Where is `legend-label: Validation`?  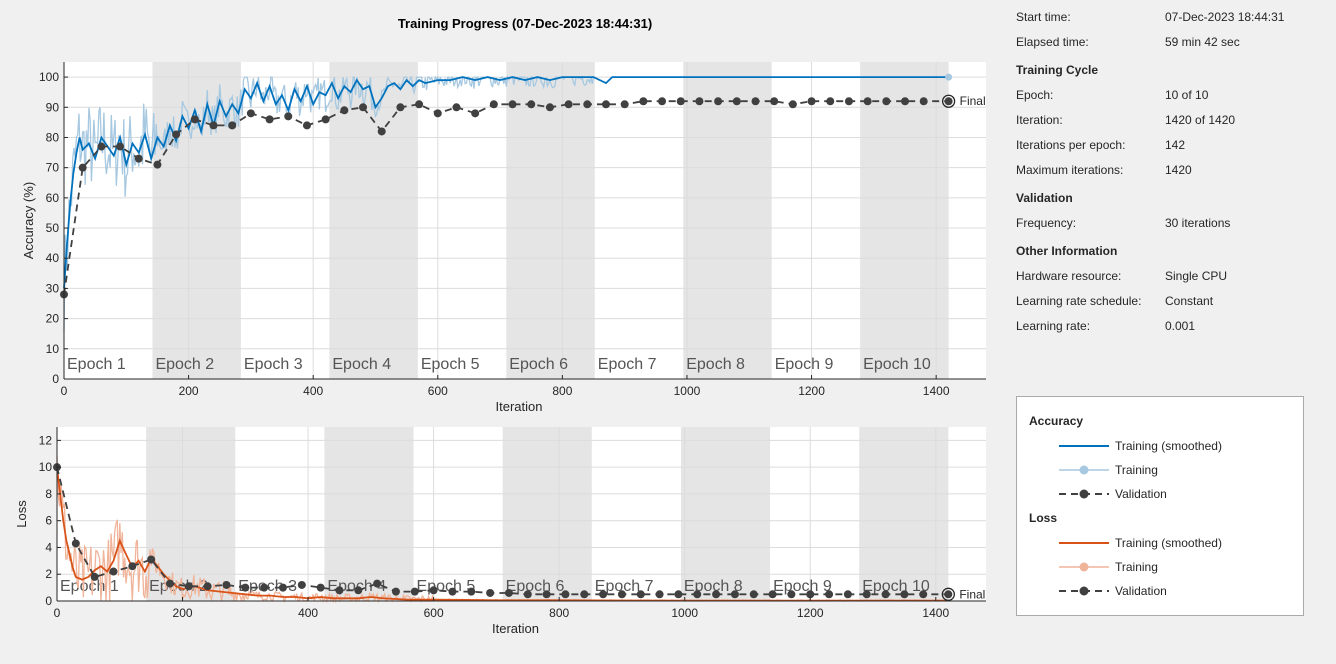
legend-label: Validation is located at coordinates (1141, 494).